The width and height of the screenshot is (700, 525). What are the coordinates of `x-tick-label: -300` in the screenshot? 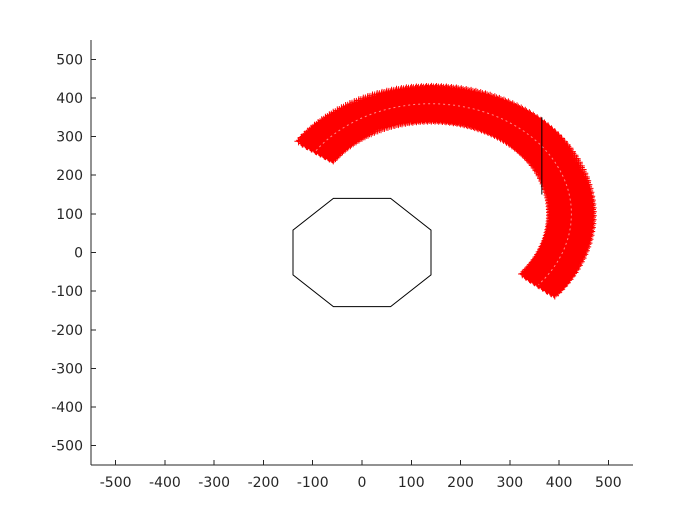 It's located at (214, 483).